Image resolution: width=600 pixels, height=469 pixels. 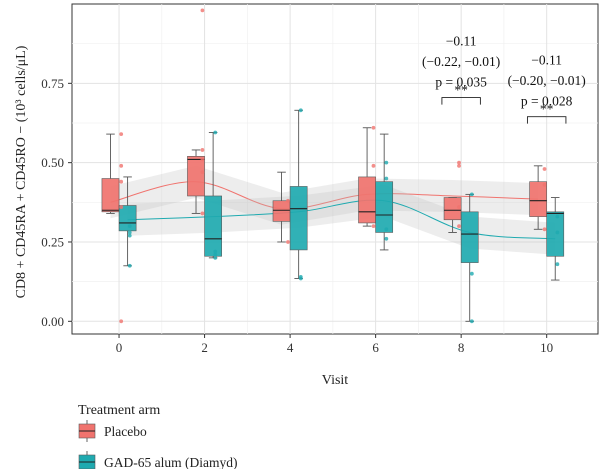 I want to click on legend-label: GAD-65 alum (Diamyd), so click(x=170, y=462).